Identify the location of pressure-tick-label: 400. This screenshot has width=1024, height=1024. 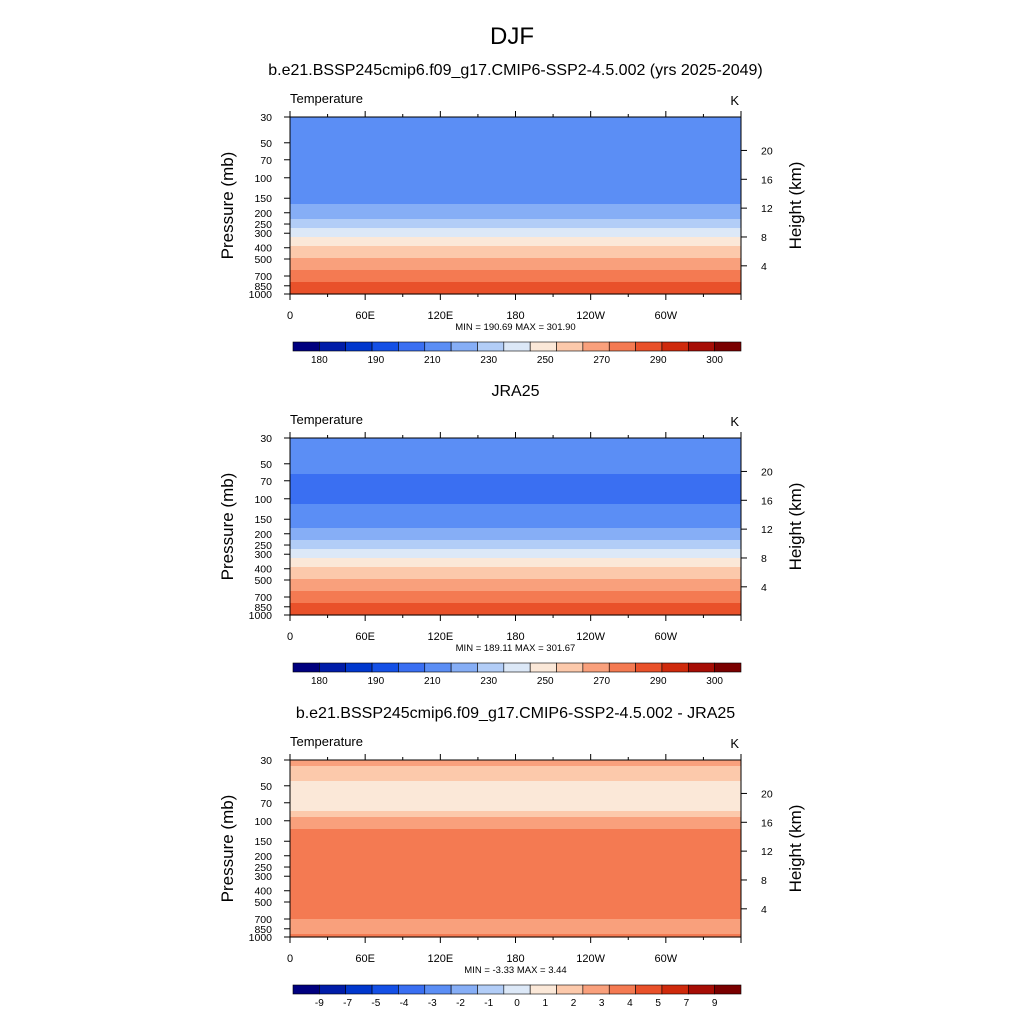
(263, 892).